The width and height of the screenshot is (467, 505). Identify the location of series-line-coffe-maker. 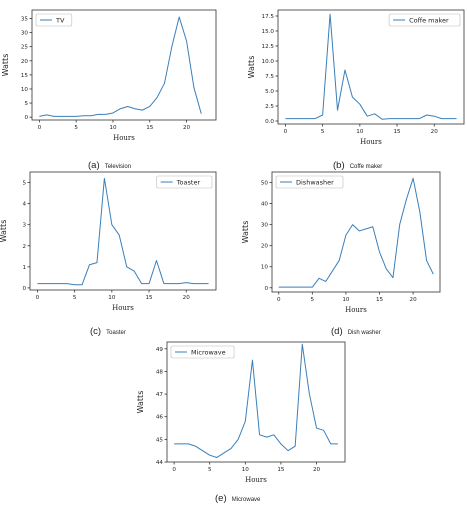
(371, 66).